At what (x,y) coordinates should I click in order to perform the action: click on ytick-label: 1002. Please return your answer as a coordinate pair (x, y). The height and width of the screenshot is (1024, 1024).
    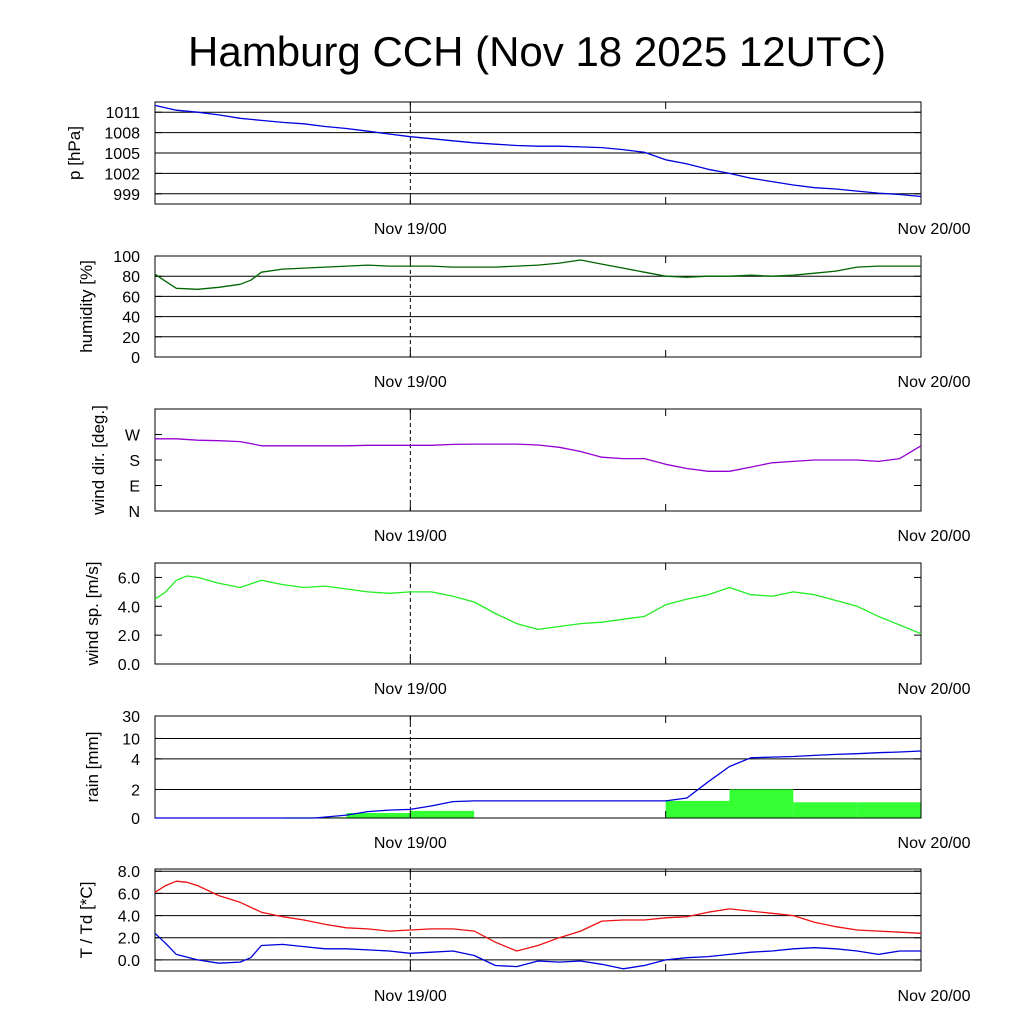
    Looking at the image, I should click on (122, 174).